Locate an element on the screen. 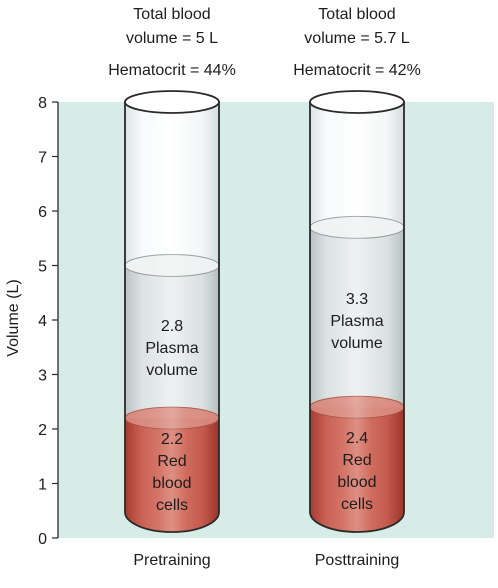 Image resolution: width=498 pixels, height=588 pixels. y-tick-label: 6 is located at coordinates (42, 212).